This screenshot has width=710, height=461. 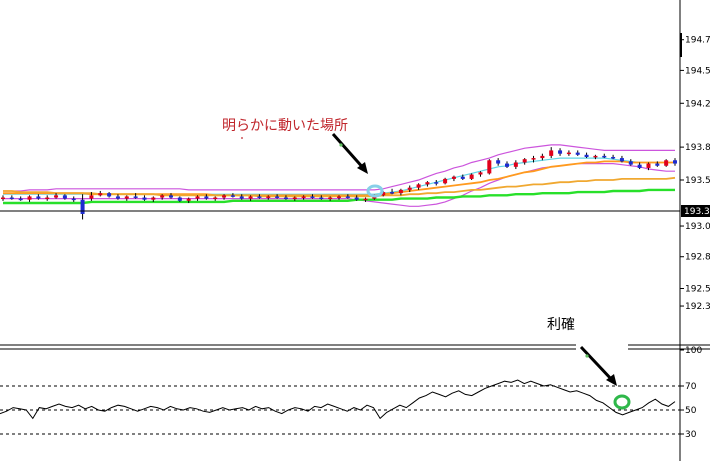 What do you see at coordinates (561, 325) in the screenshot?
I see `annotation-take-profit: 利確` at bounding box center [561, 325].